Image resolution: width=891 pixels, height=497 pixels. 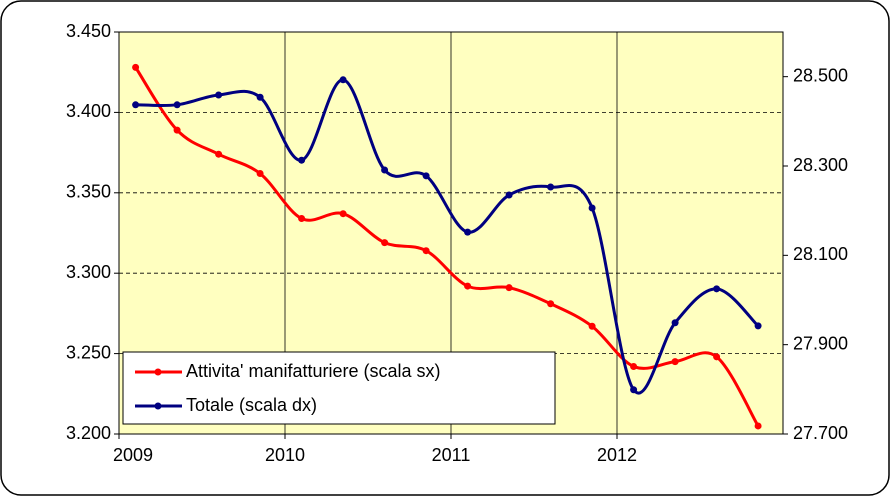 What do you see at coordinates (820, 343) in the screenshot?
I see `y2-tick-label: 27.900` at bounding box center [820, 343].